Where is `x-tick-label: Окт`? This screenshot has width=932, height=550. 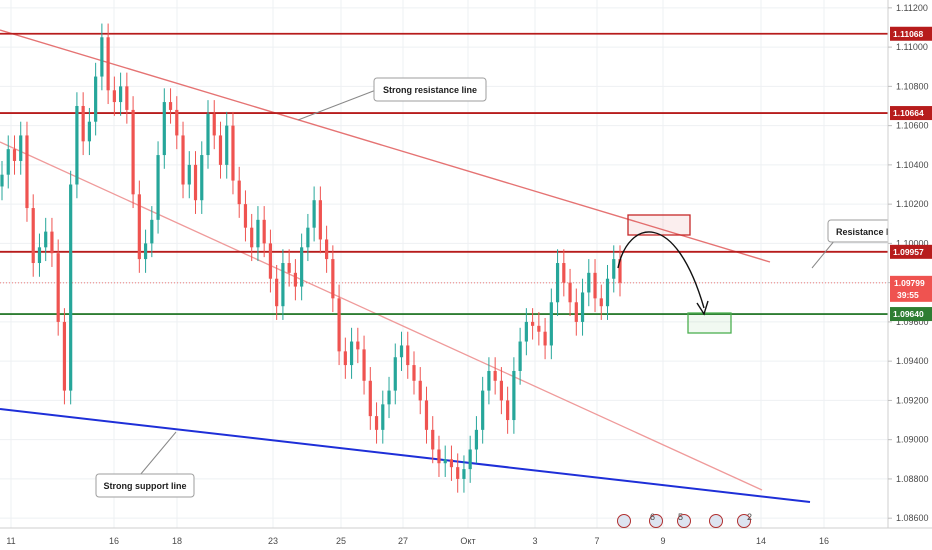
x-tick-label: Окт is located at coordinates (467, 541).